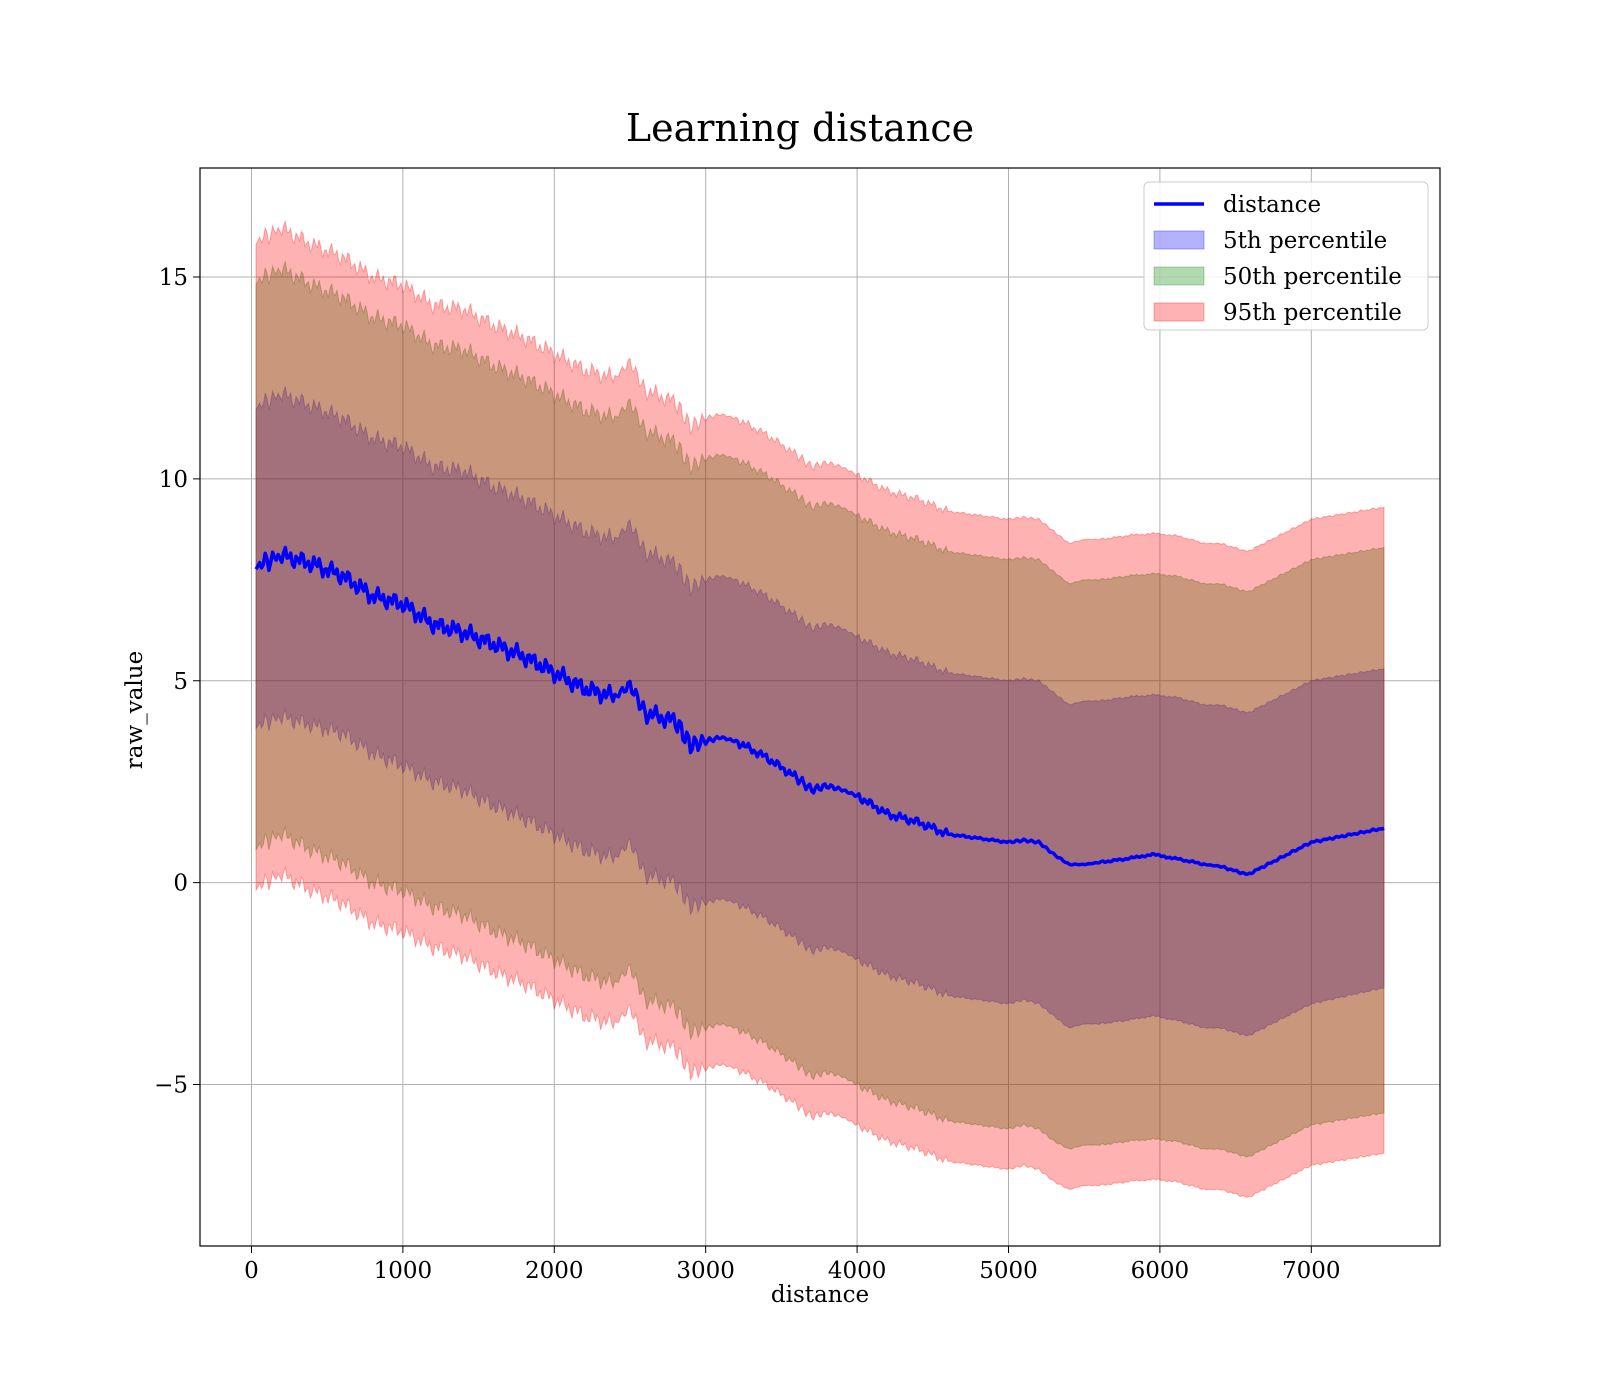  I want to click on legend-box, so click(1286, 256).